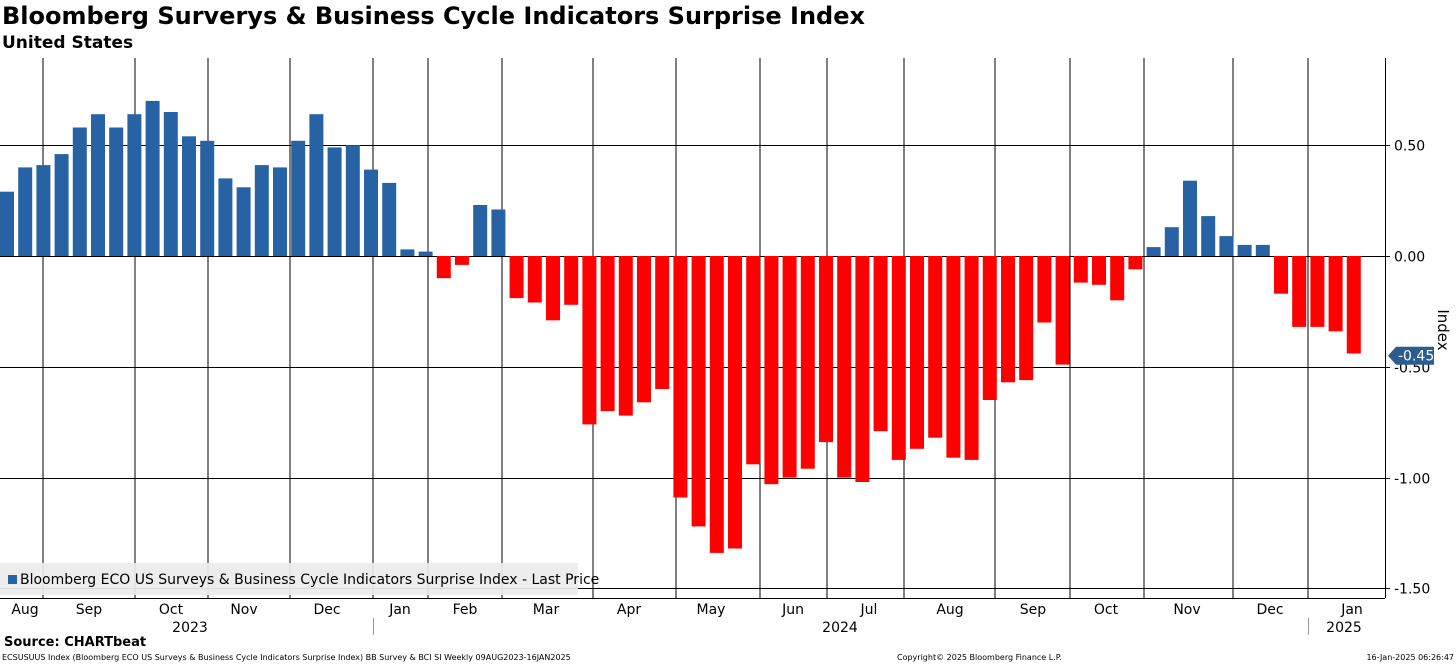 This screenshot has width=1456, height=665. Describe the element at coordinates (465, 610) in the screenshot. I see `x-tick-label: Feb` at that location.